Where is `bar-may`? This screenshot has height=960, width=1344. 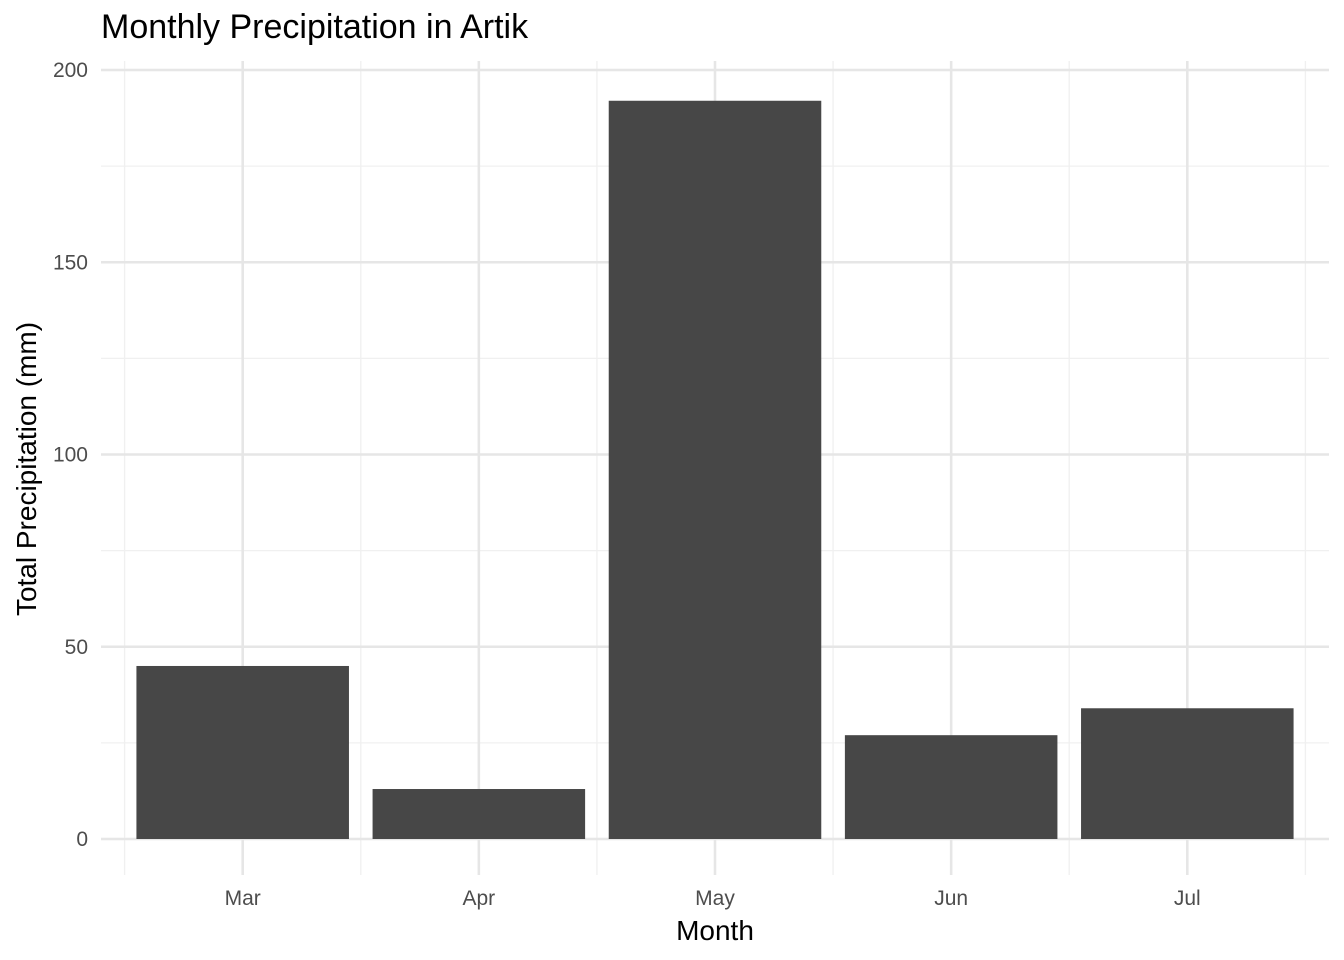
bar-may is located at coordinates (715, 469).